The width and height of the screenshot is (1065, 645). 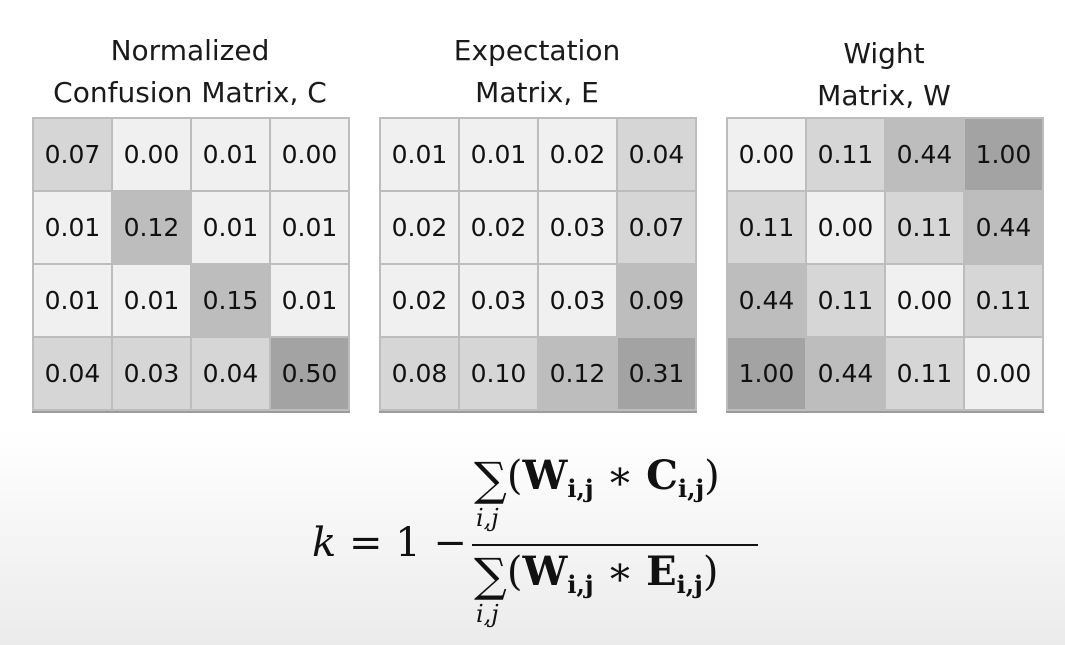 I want to click on numerator-confusion-letter: C, so click(x=662, y=475).